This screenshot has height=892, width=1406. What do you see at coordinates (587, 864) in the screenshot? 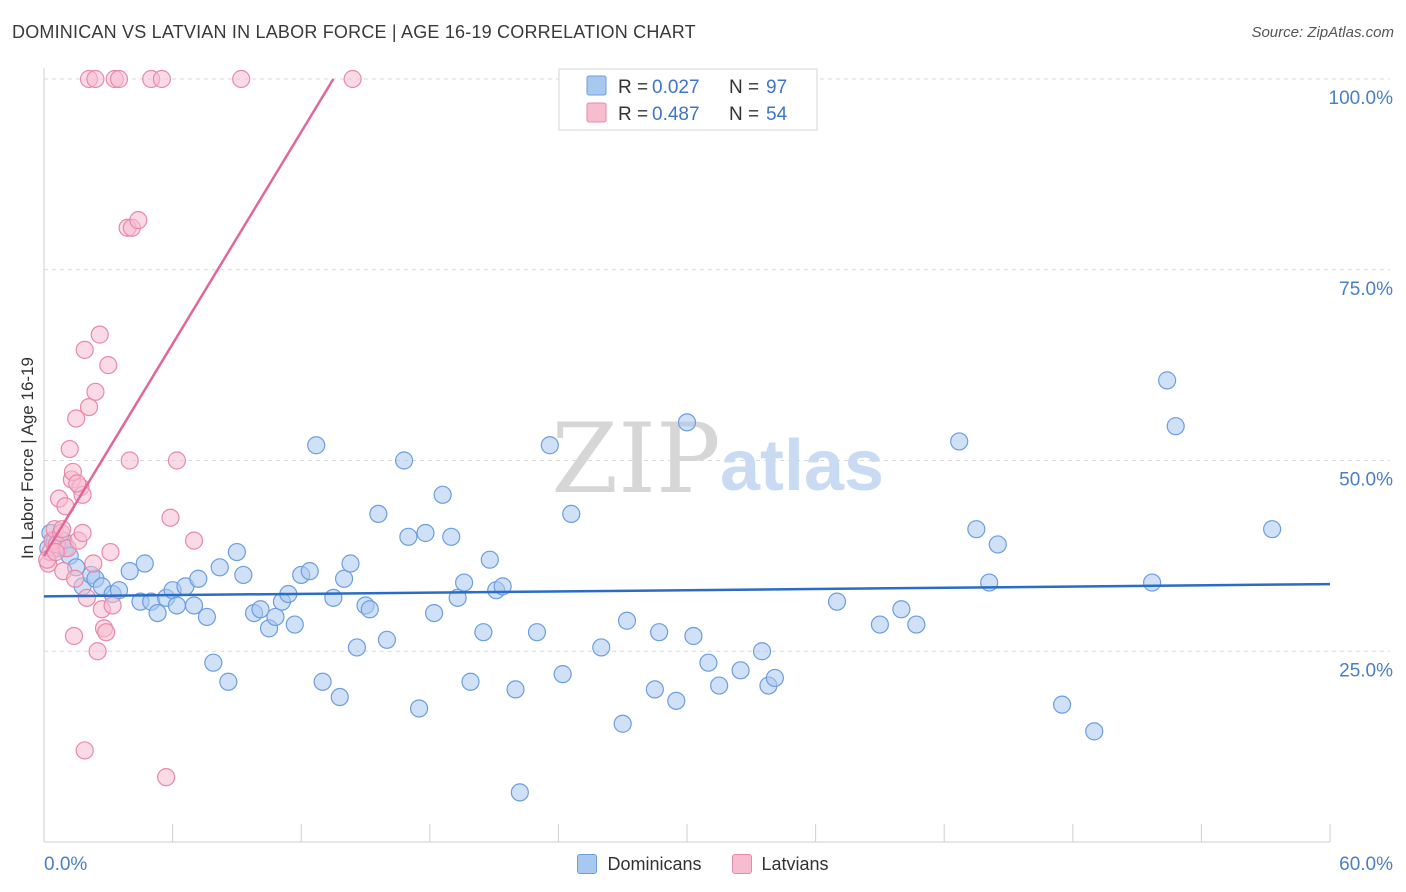
I see `legend-swatch-dominicans-bottom` at bounding box center [587, 864].